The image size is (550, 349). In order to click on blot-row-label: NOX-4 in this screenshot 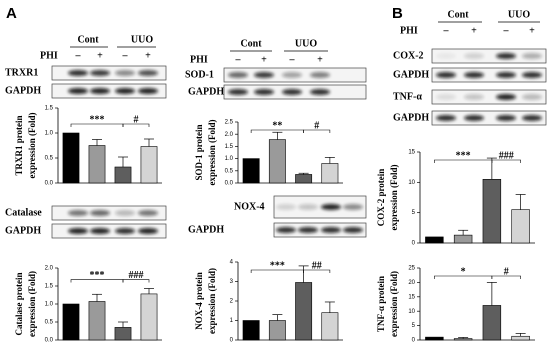, I will do `click(249, 206)`.